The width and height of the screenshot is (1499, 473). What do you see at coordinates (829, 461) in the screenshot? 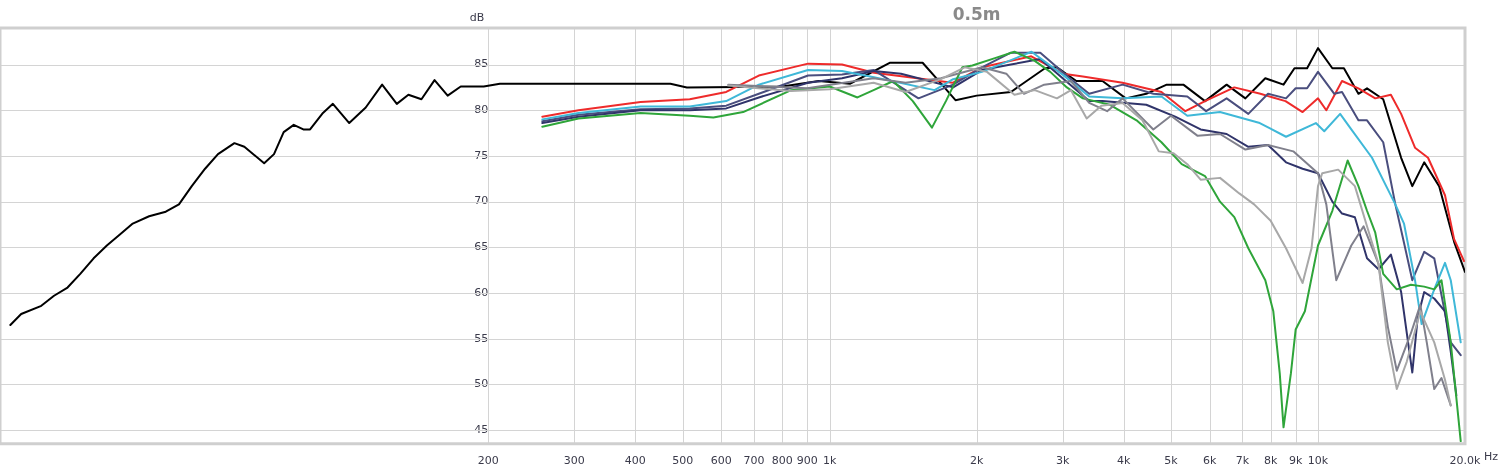
I see `x-tick-label: 1k` at bounding box center [829, 461].